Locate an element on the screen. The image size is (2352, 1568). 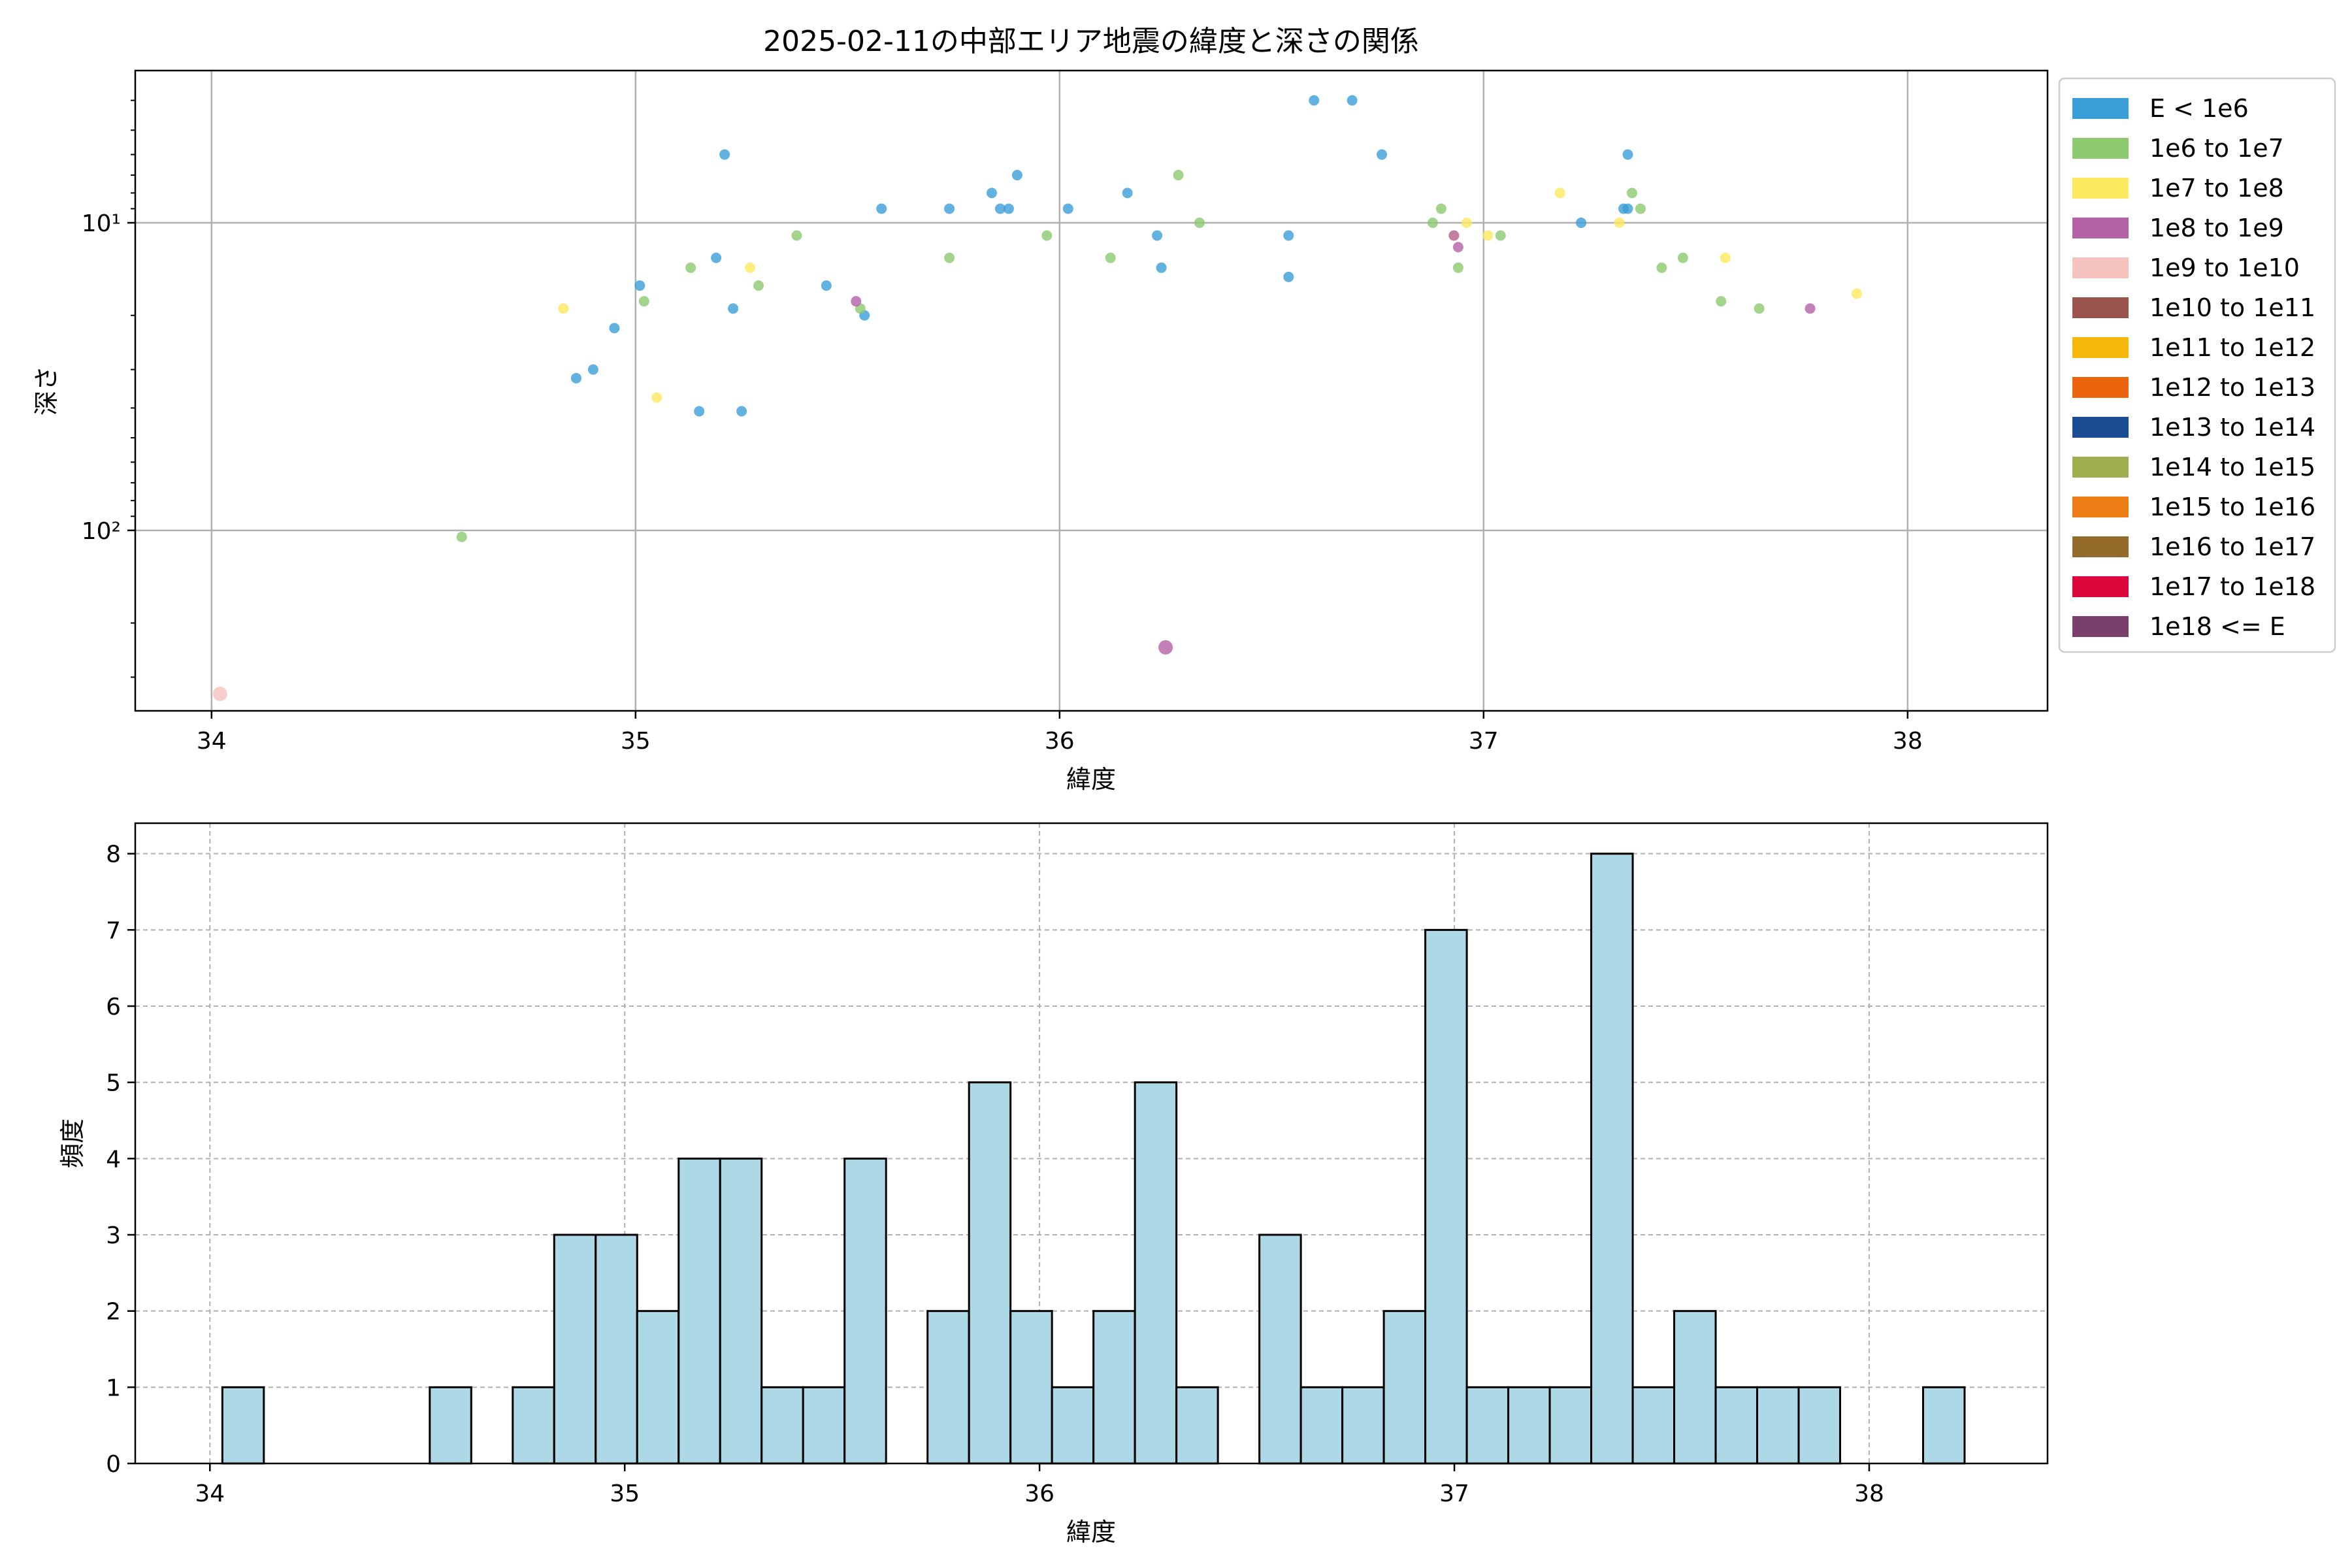
legend-frame is located at coordinates (2197, 365).